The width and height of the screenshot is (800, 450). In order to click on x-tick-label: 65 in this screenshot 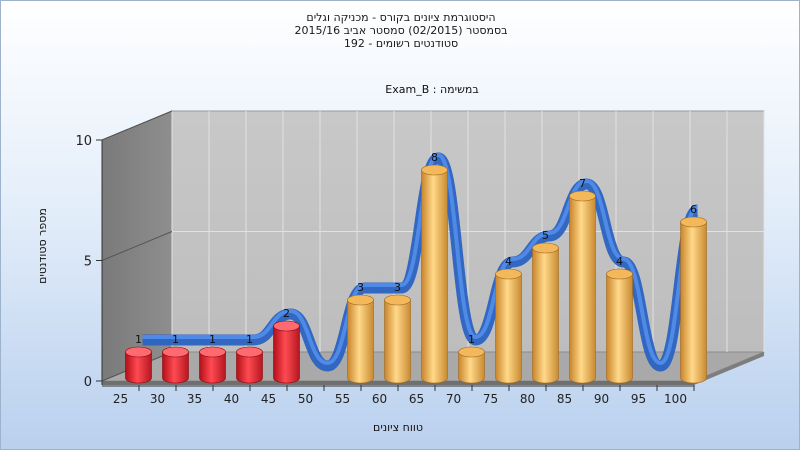, I will do `click(416, 399)`.